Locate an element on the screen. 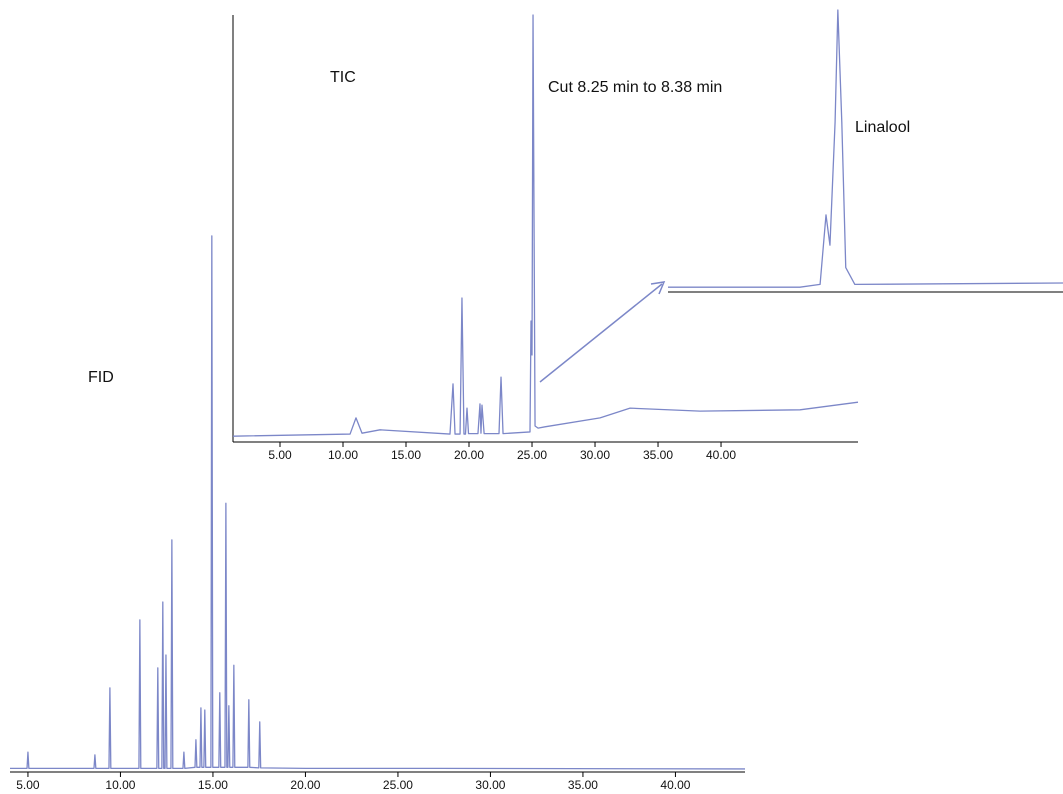 This screenshot has width=1063, height=794. trace-label: FID is located at coordinates (101, 377).